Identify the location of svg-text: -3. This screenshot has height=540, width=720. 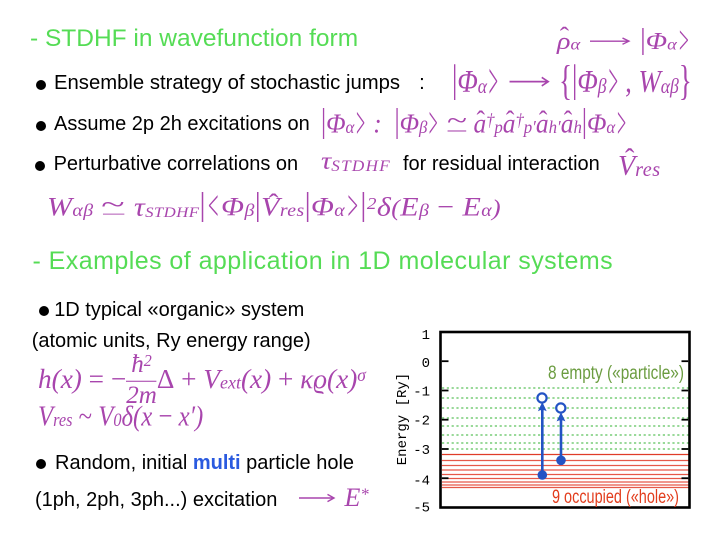
(421, 451).